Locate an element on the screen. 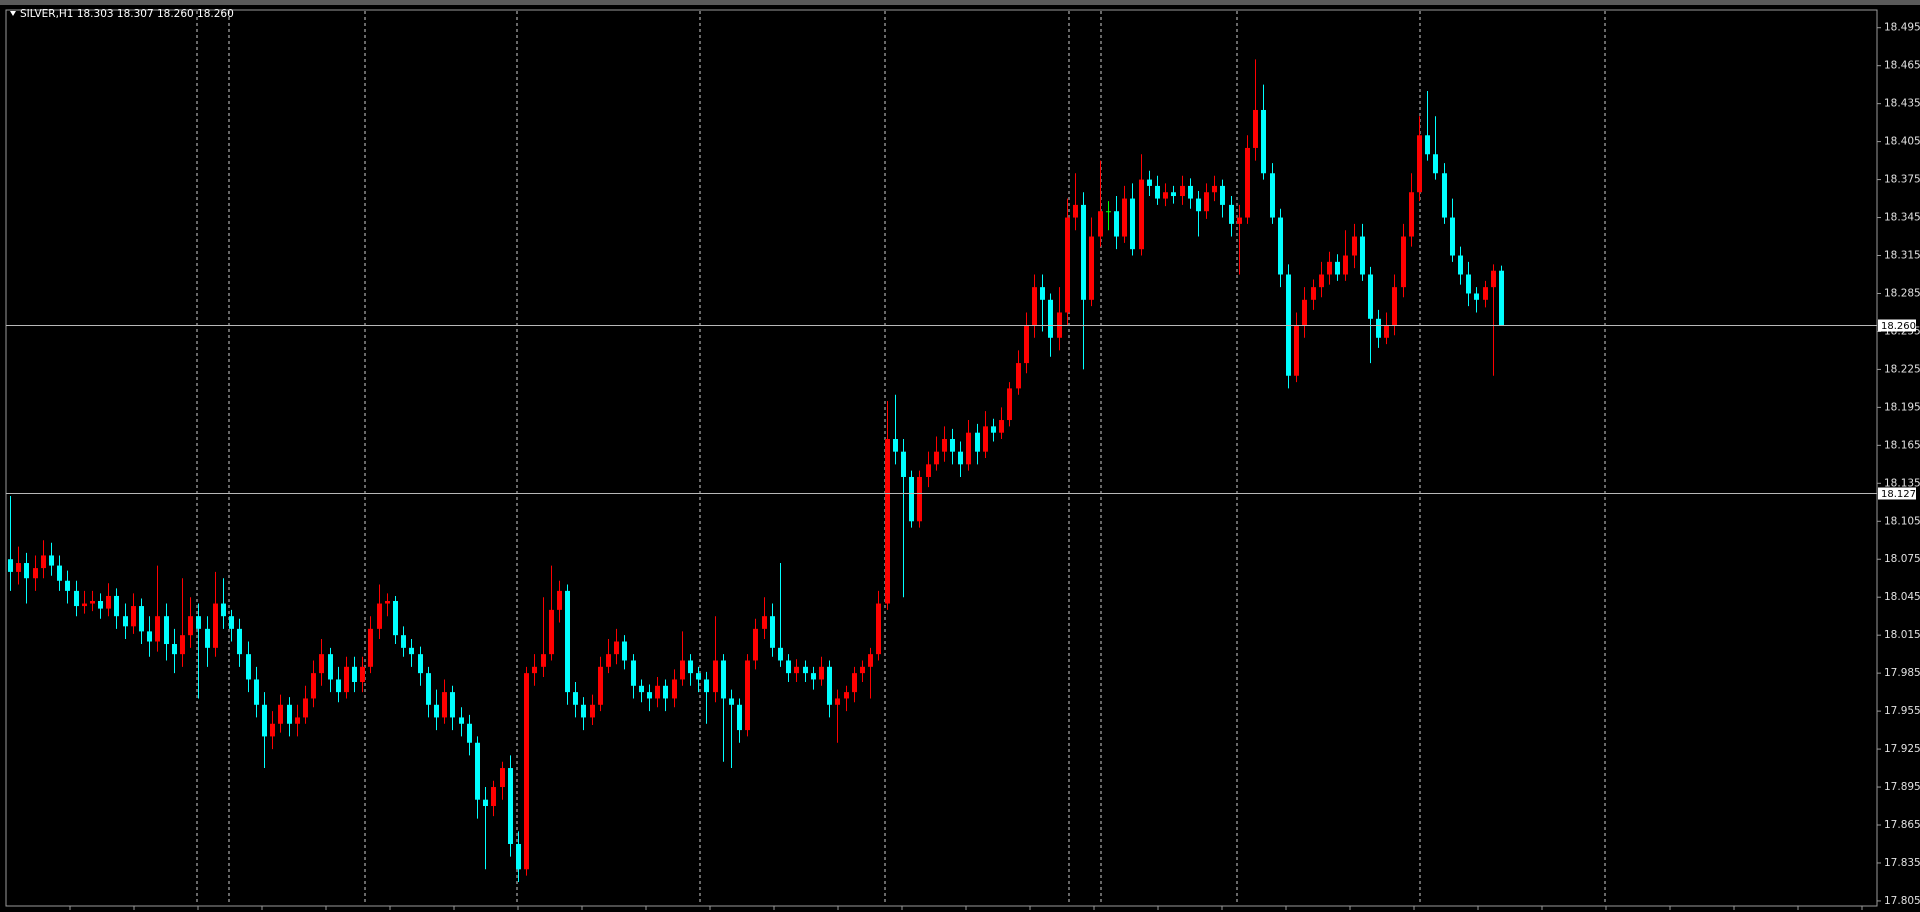 This screenshot has width=1920, height=912. chart-title: SILVER,H1 18.303 18.307 18.260 18.260 is located at coordinates (127, 14).